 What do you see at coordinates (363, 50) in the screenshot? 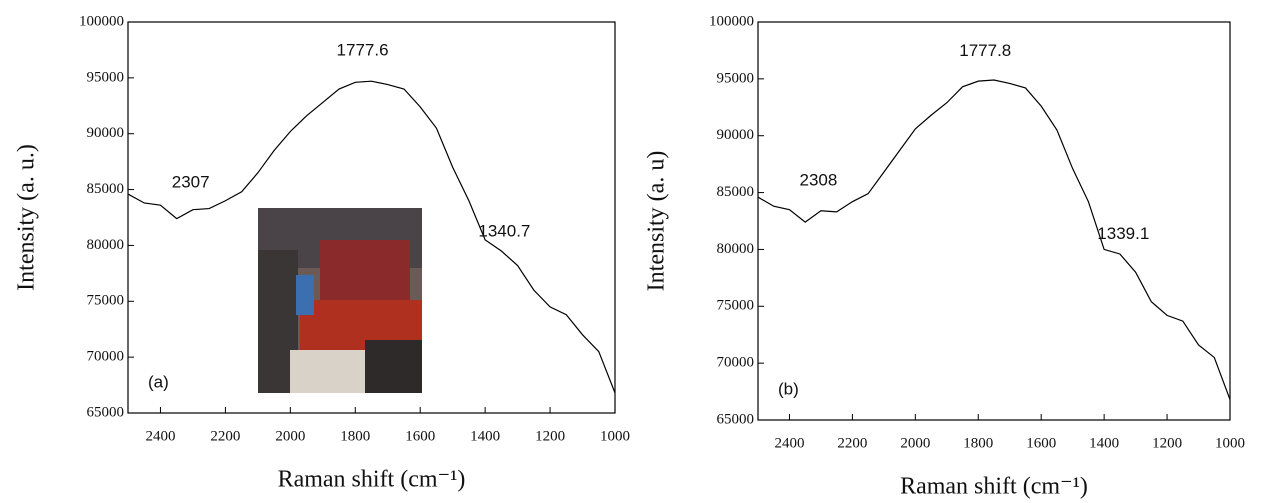
I see `peak-annotation: 1777.6` at bounding box center [363, 50].